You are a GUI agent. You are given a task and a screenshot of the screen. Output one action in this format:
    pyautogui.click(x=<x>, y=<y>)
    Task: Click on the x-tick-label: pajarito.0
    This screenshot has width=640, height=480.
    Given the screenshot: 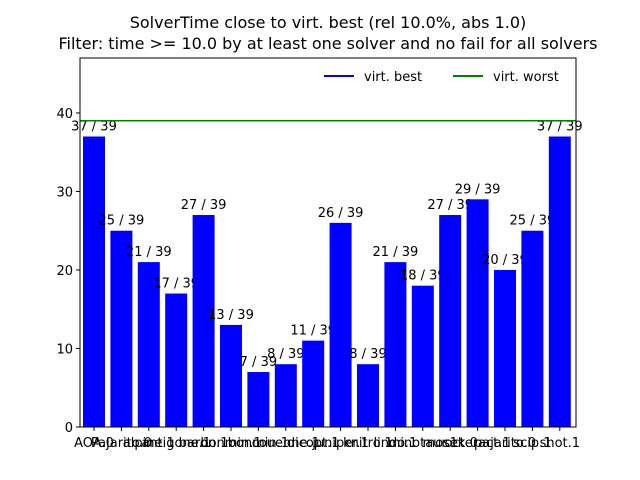 What is the action you would take?
    pyautogui.click(x=505, y=443)
    